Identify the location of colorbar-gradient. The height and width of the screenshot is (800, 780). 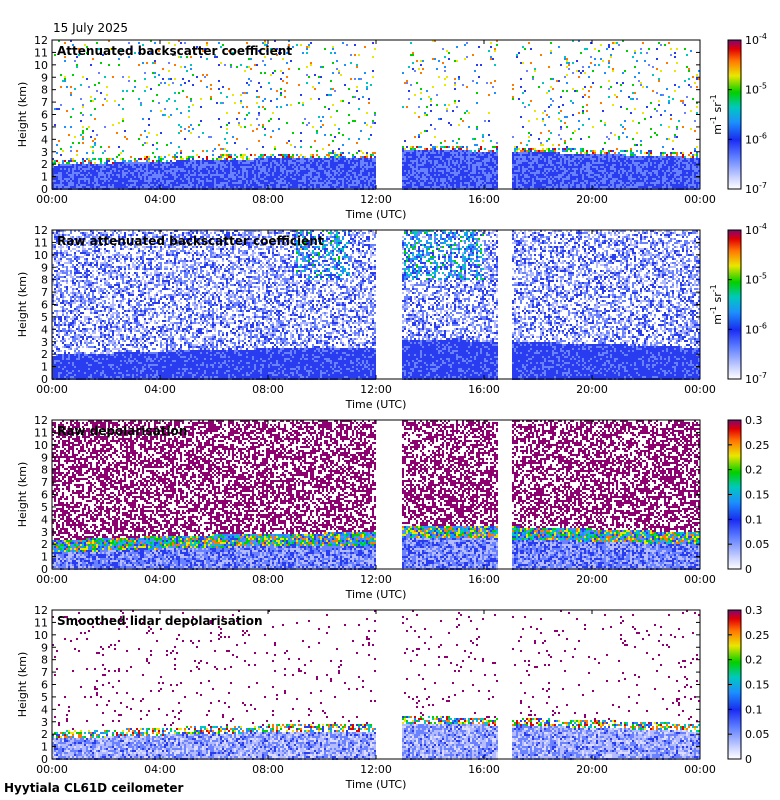
(734, 304).